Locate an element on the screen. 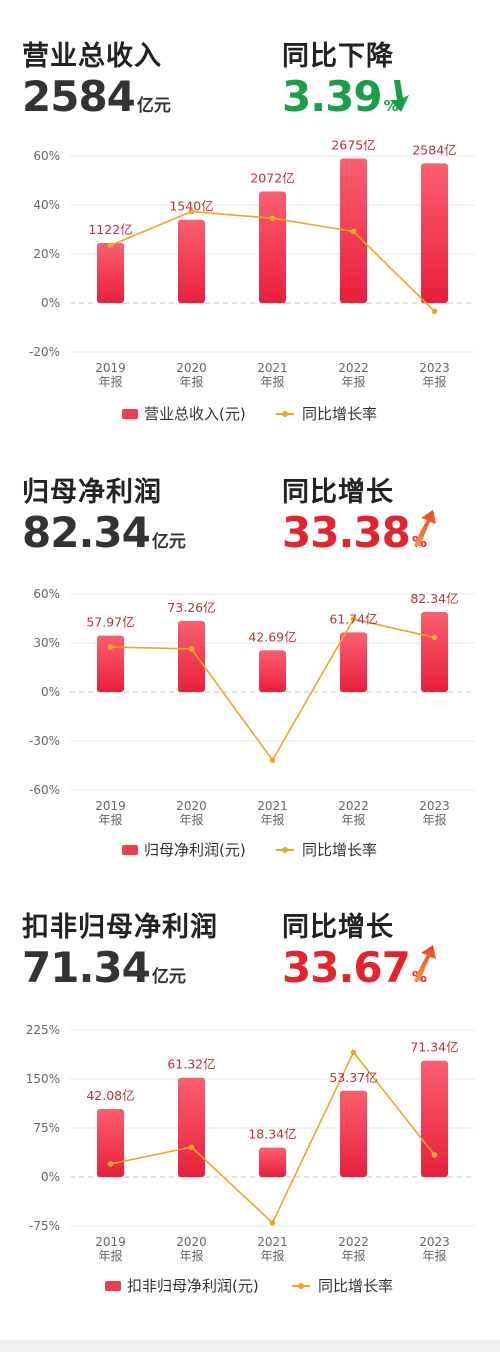 Image resolution: width=500 pixels, height=1352 pixels. x-tick-label: 2019 is located at coordinates (110, 806).